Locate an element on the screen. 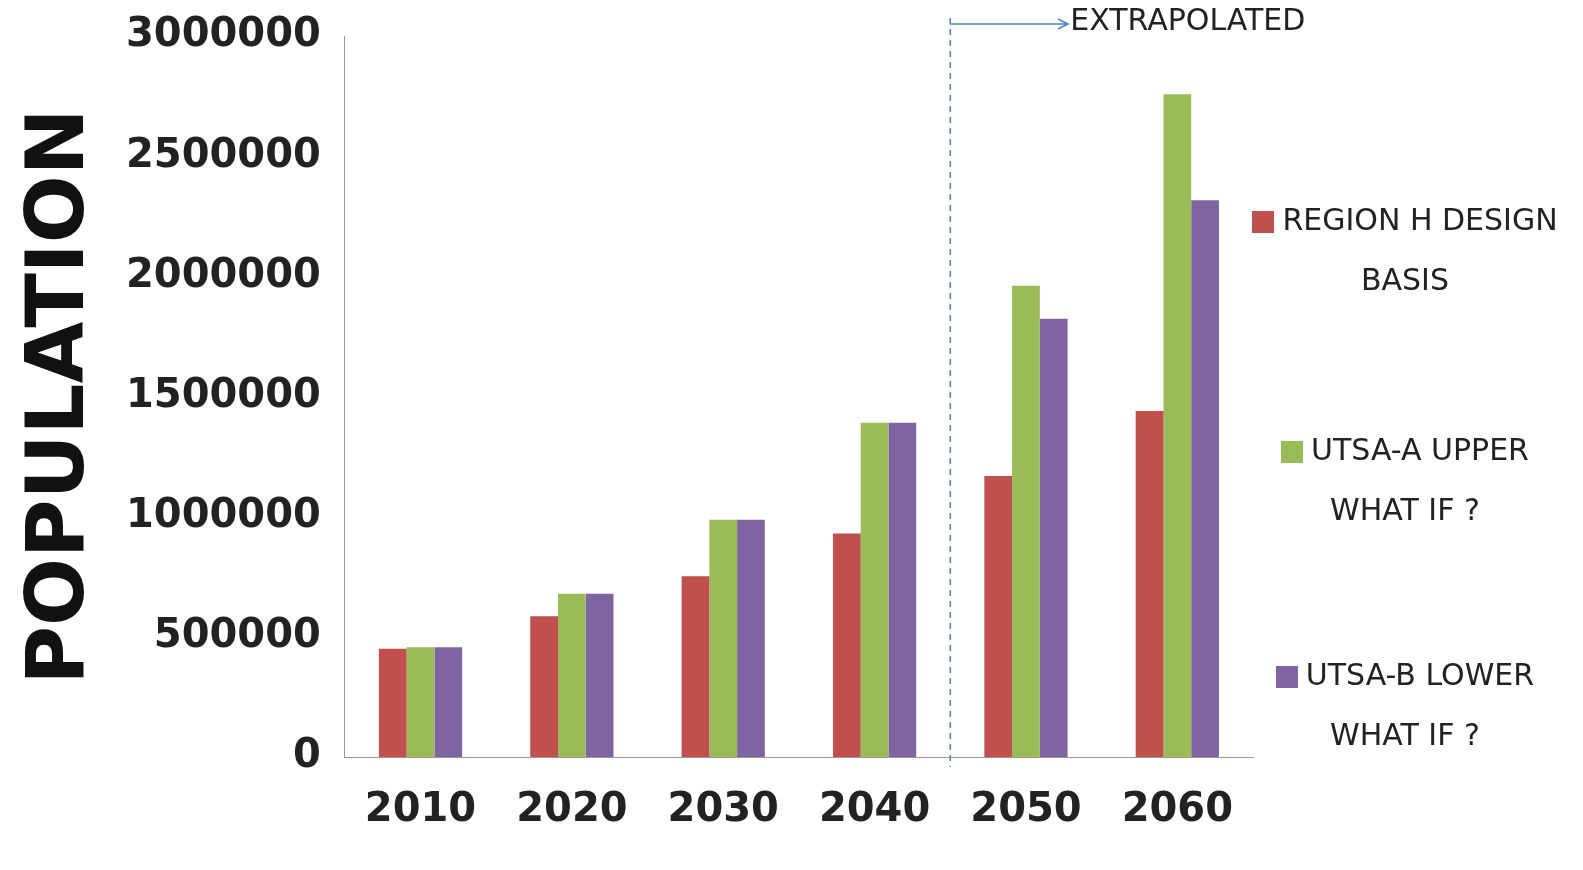 The width and height of the screenshot is (1583, 870). legend-label: REGION H DESIGN BASIS is located at coordinates (1420, 250).